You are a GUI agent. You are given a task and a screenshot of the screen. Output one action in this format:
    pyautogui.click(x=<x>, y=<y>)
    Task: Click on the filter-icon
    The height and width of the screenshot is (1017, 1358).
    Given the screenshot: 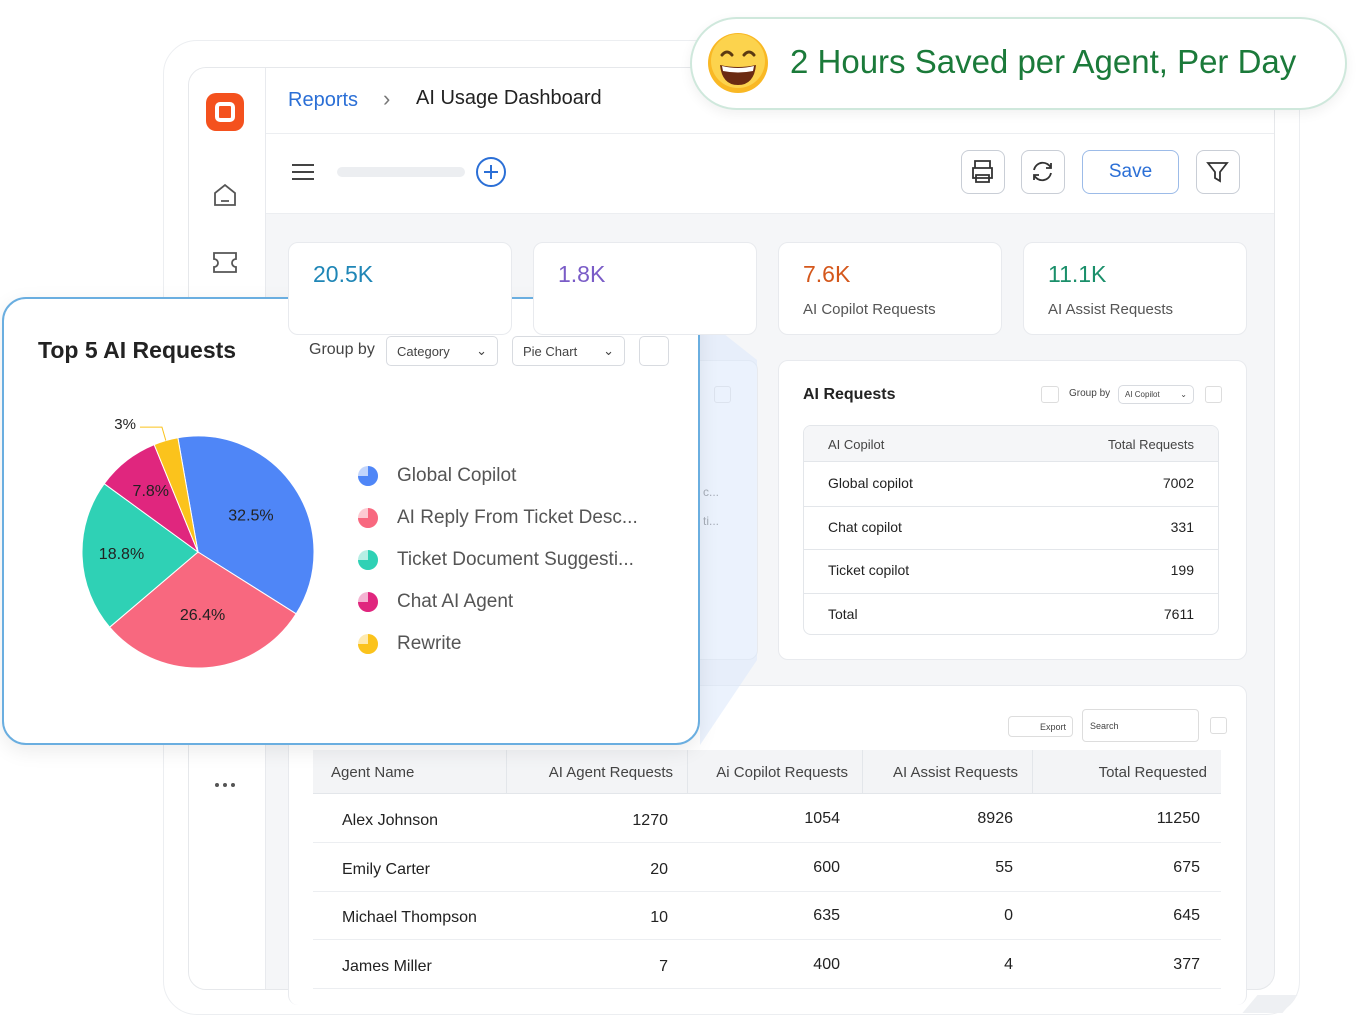 What is the action you would take?
    pyautogui.click(x=1217, y=172)
    